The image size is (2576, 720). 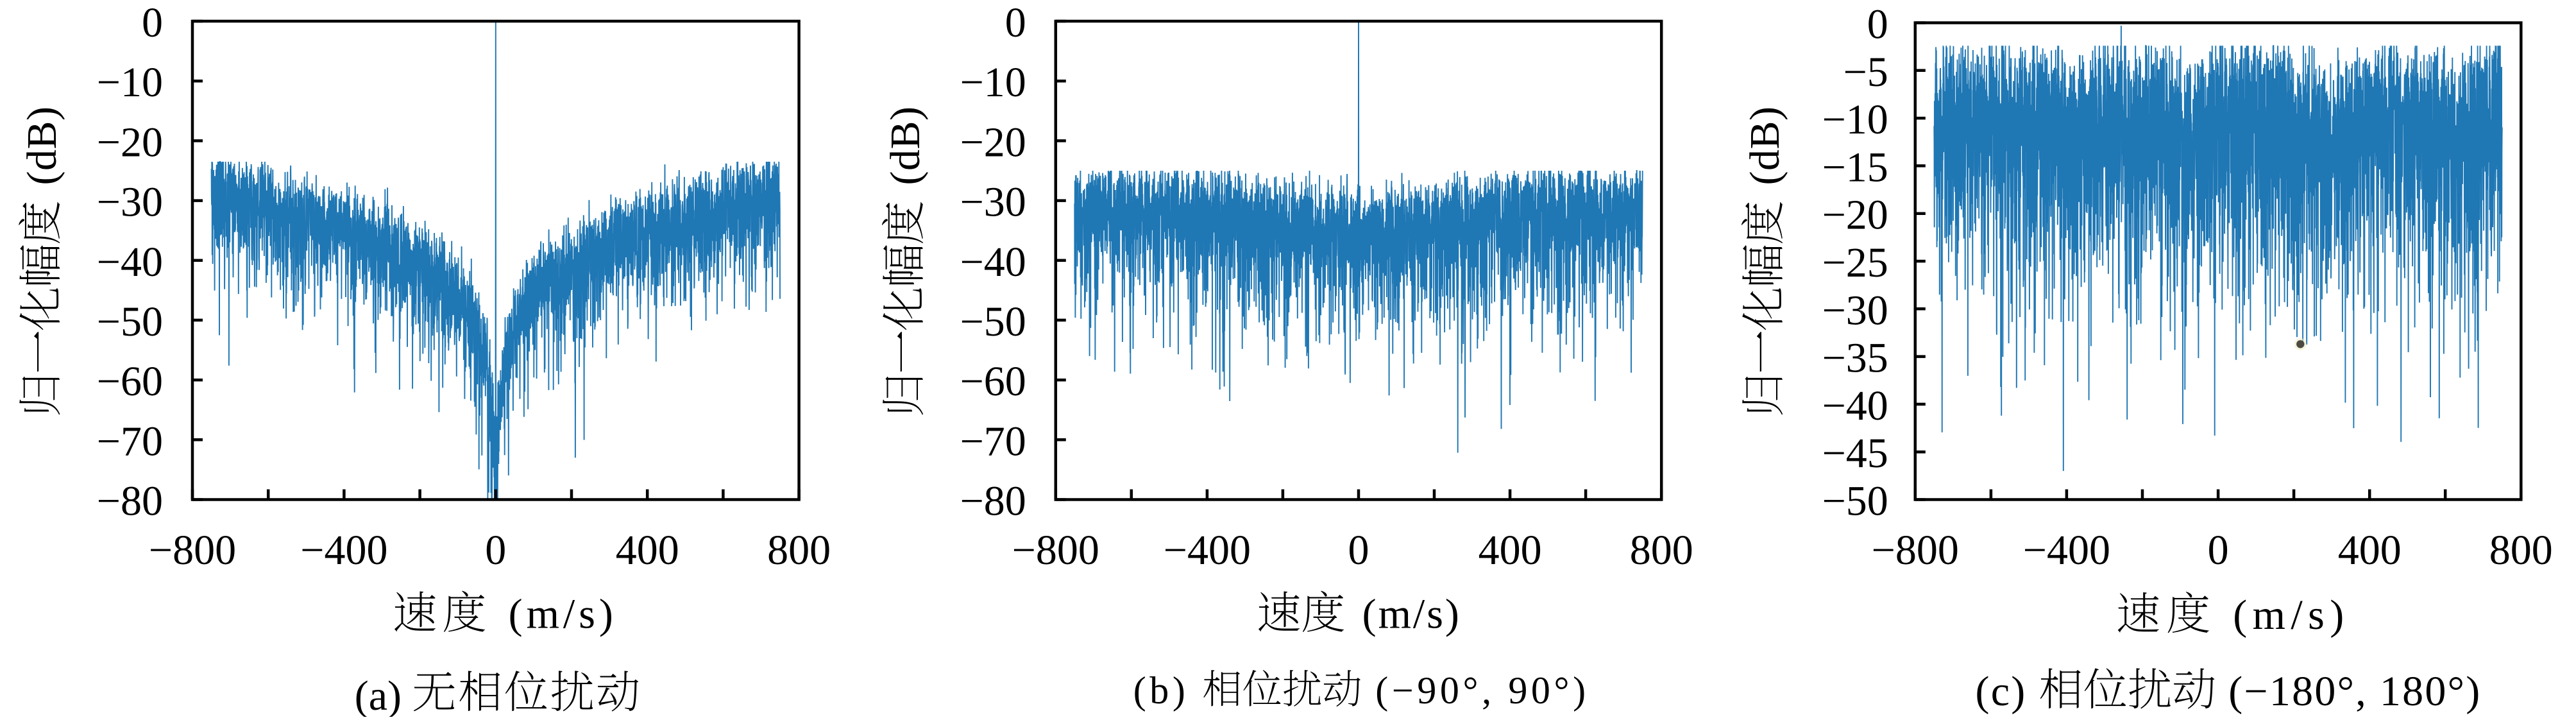 I want to click on svg-text: (c), so click(x=2001, y=692).